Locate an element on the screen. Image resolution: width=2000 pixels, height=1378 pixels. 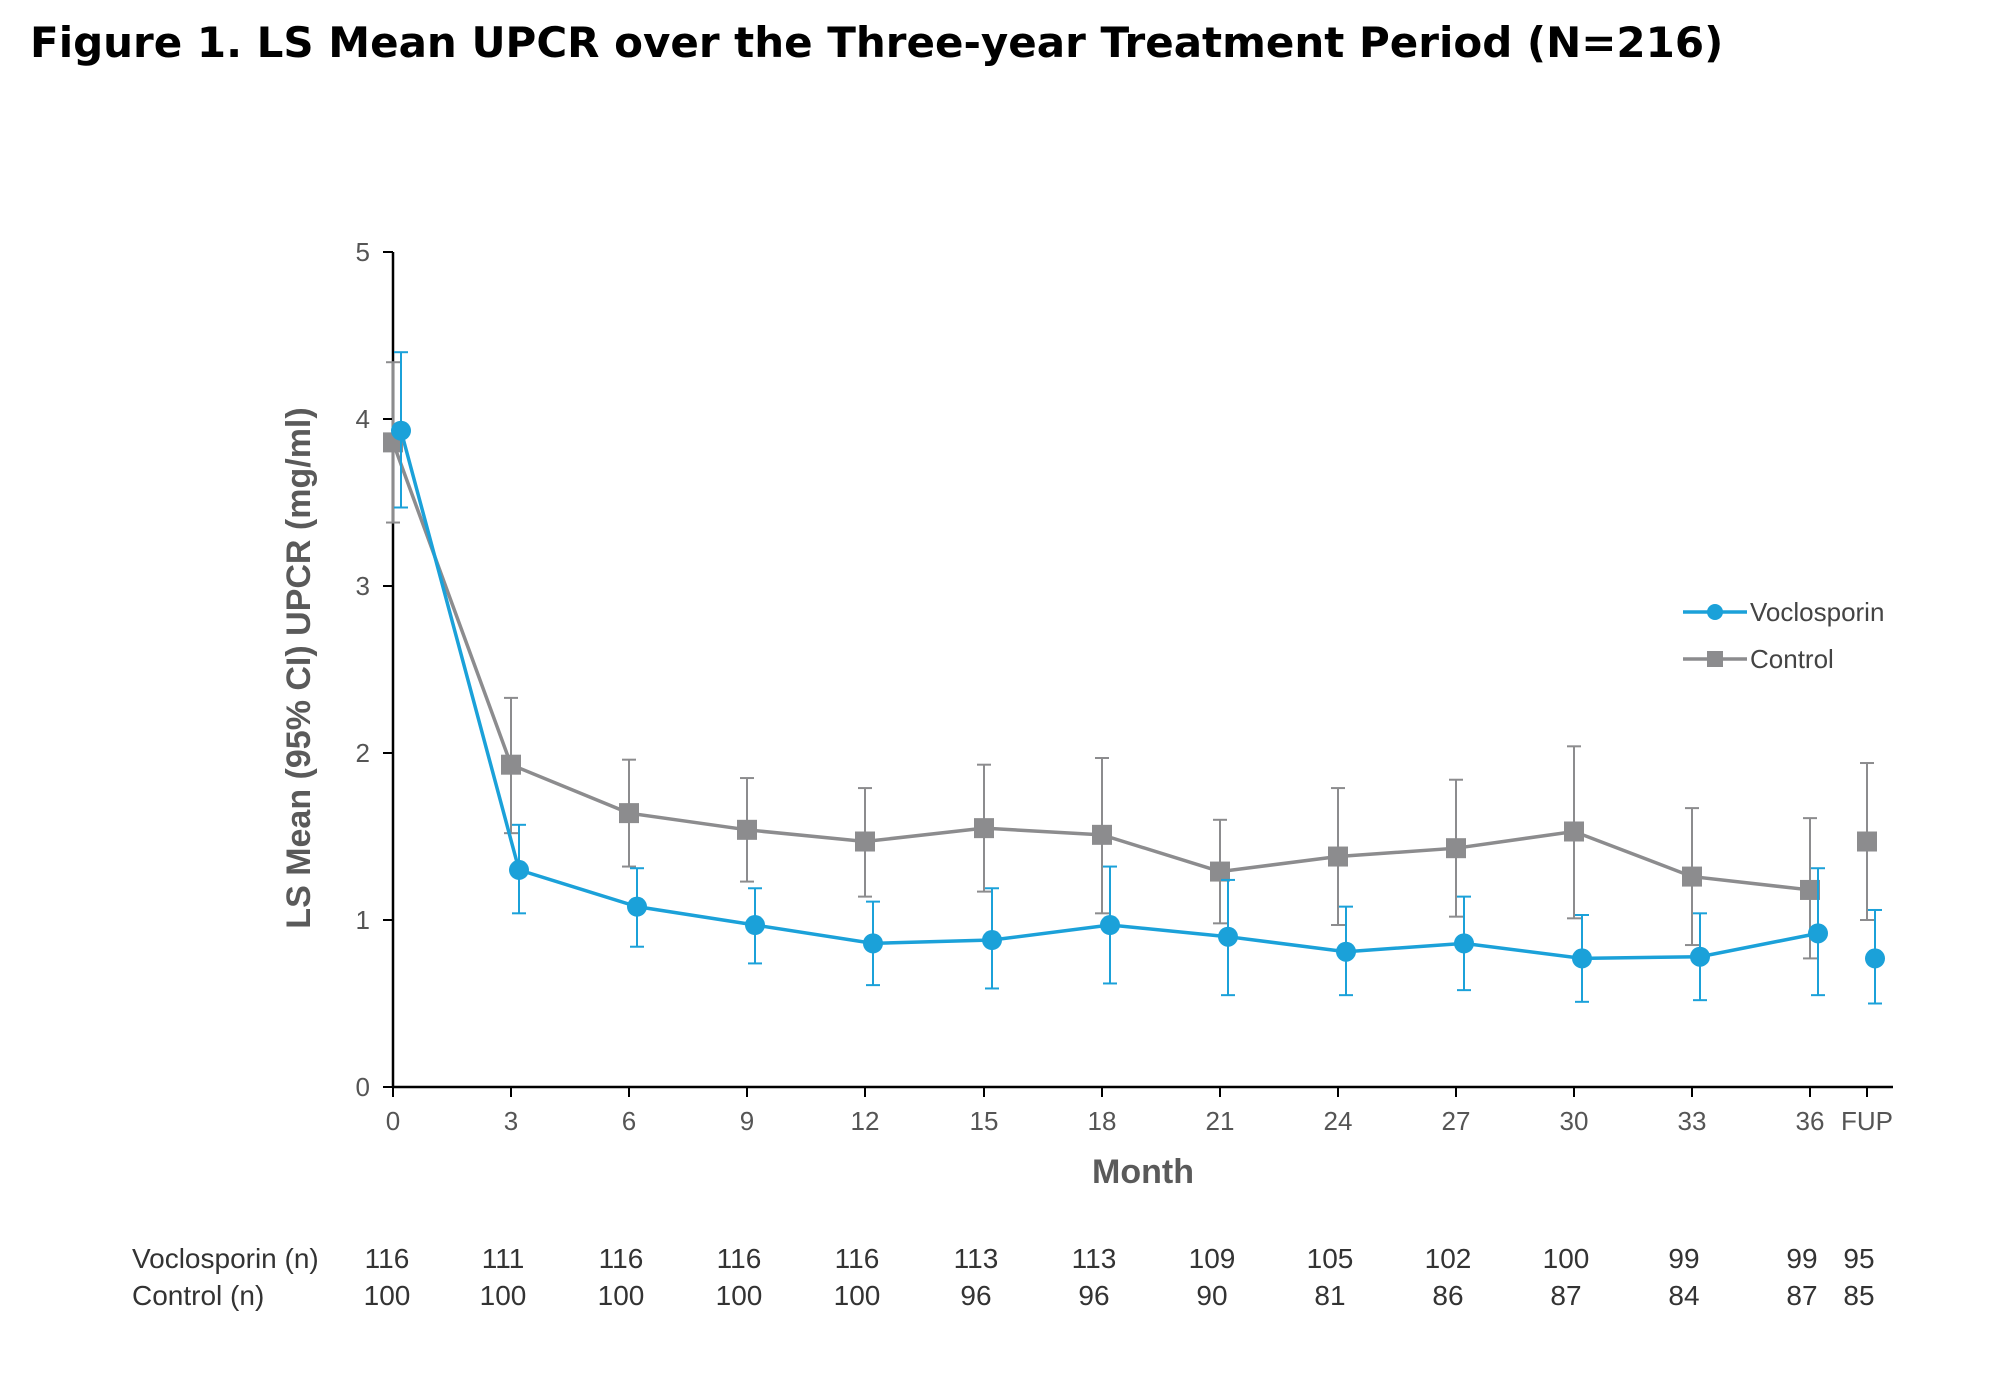
x-tick-label: 21 is located at coordinates (1220, 1121).